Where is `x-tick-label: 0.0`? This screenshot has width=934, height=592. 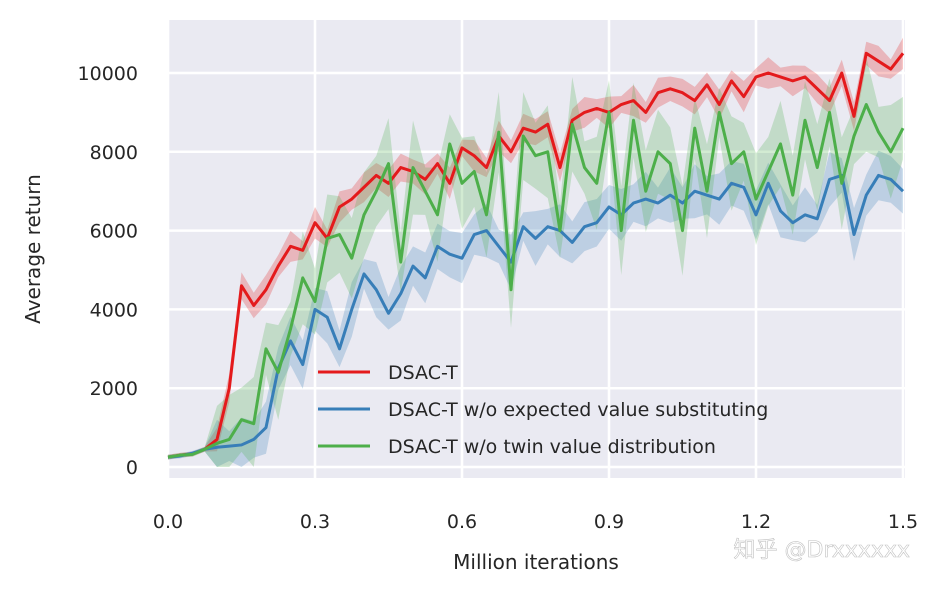
x-tick-label: 0.0 is located at coordinates (168, 522).